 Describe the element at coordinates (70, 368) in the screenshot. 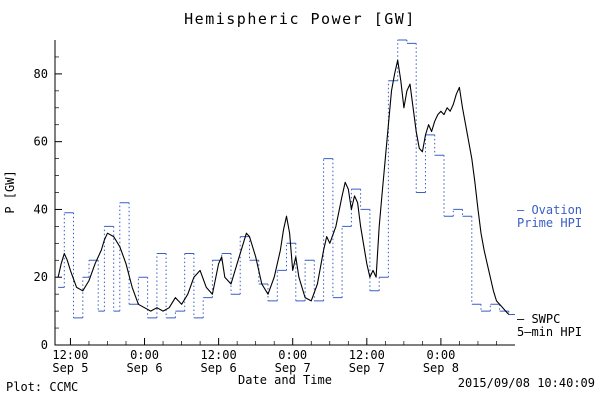

I see `svg-text: Sep 5` at that location.